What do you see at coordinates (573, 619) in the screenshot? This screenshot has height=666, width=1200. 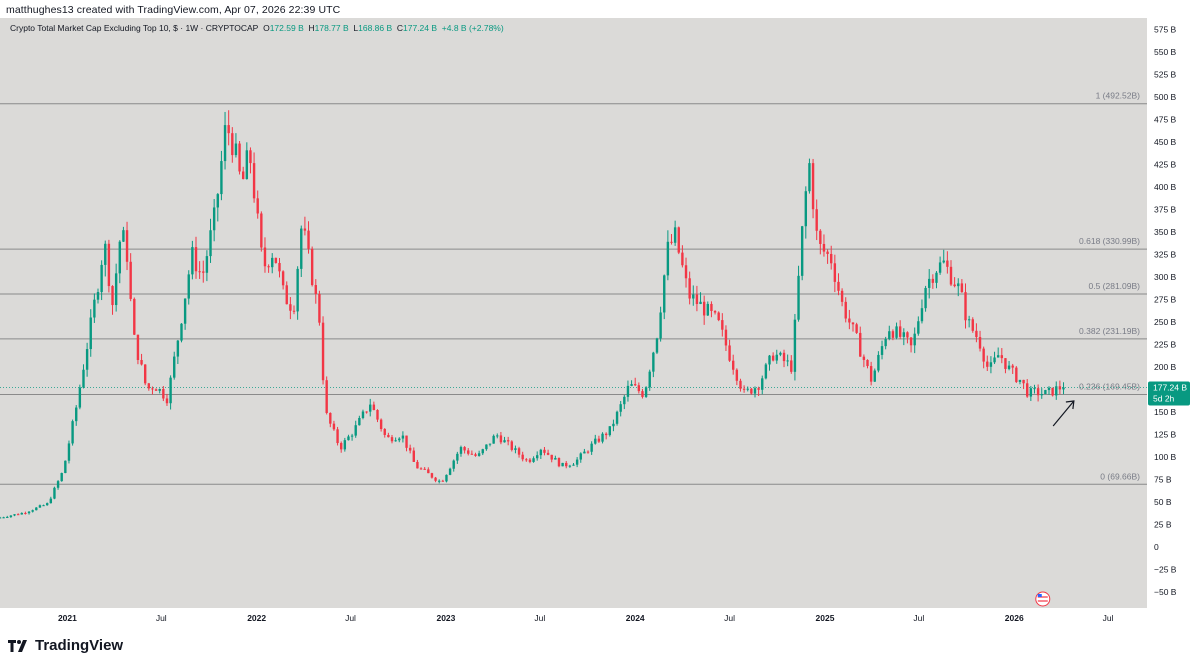 I see `time-axis` at bounding box center [573, 619].